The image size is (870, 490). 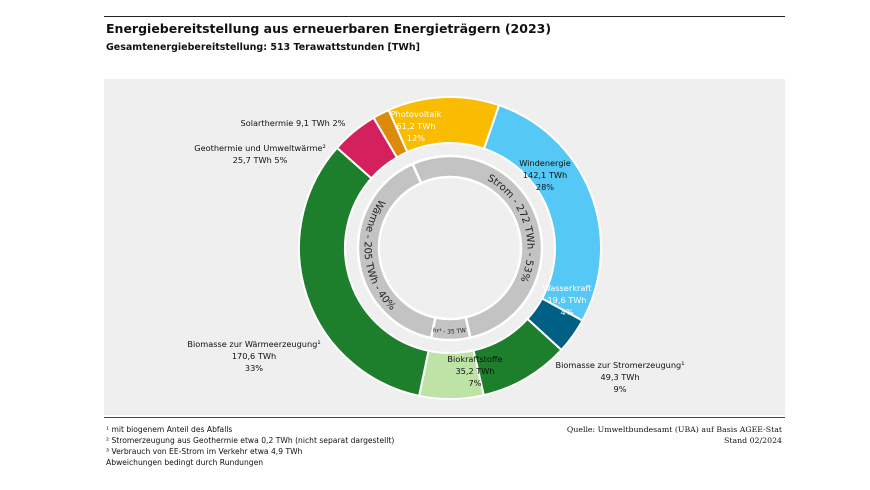 What do you see at coordinates (444, 417) in the screenshot?
I see `bottom-rule` at bounding box center [444, 417].